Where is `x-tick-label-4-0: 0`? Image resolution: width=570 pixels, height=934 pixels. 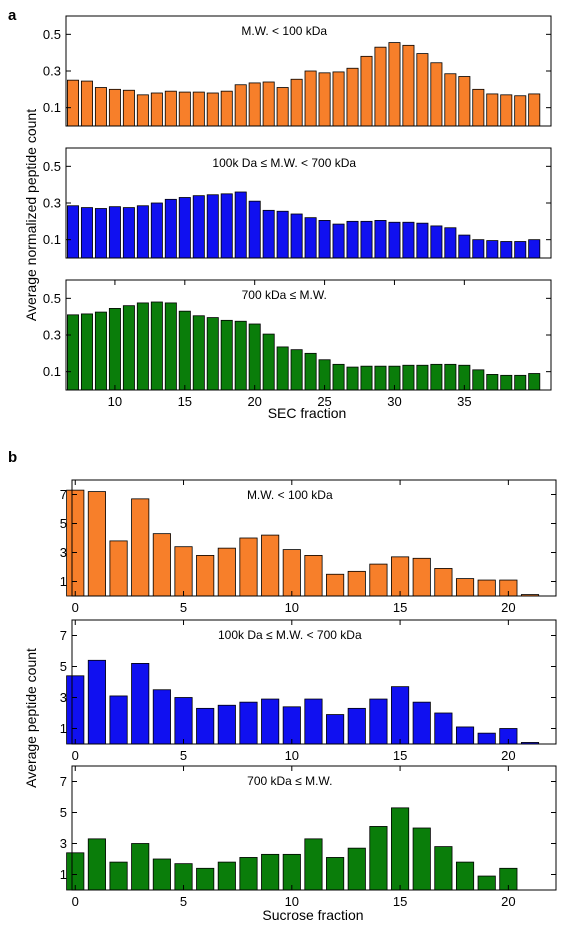
x-tick-label-4-0: 0 is located at coordinates (75, 755).